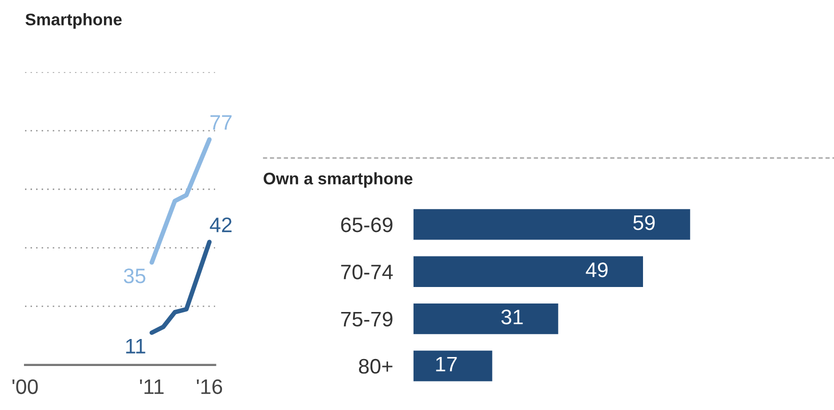 This screenshot has height=410, width=834. I want to click on data-label: 35, so click(135, 276).